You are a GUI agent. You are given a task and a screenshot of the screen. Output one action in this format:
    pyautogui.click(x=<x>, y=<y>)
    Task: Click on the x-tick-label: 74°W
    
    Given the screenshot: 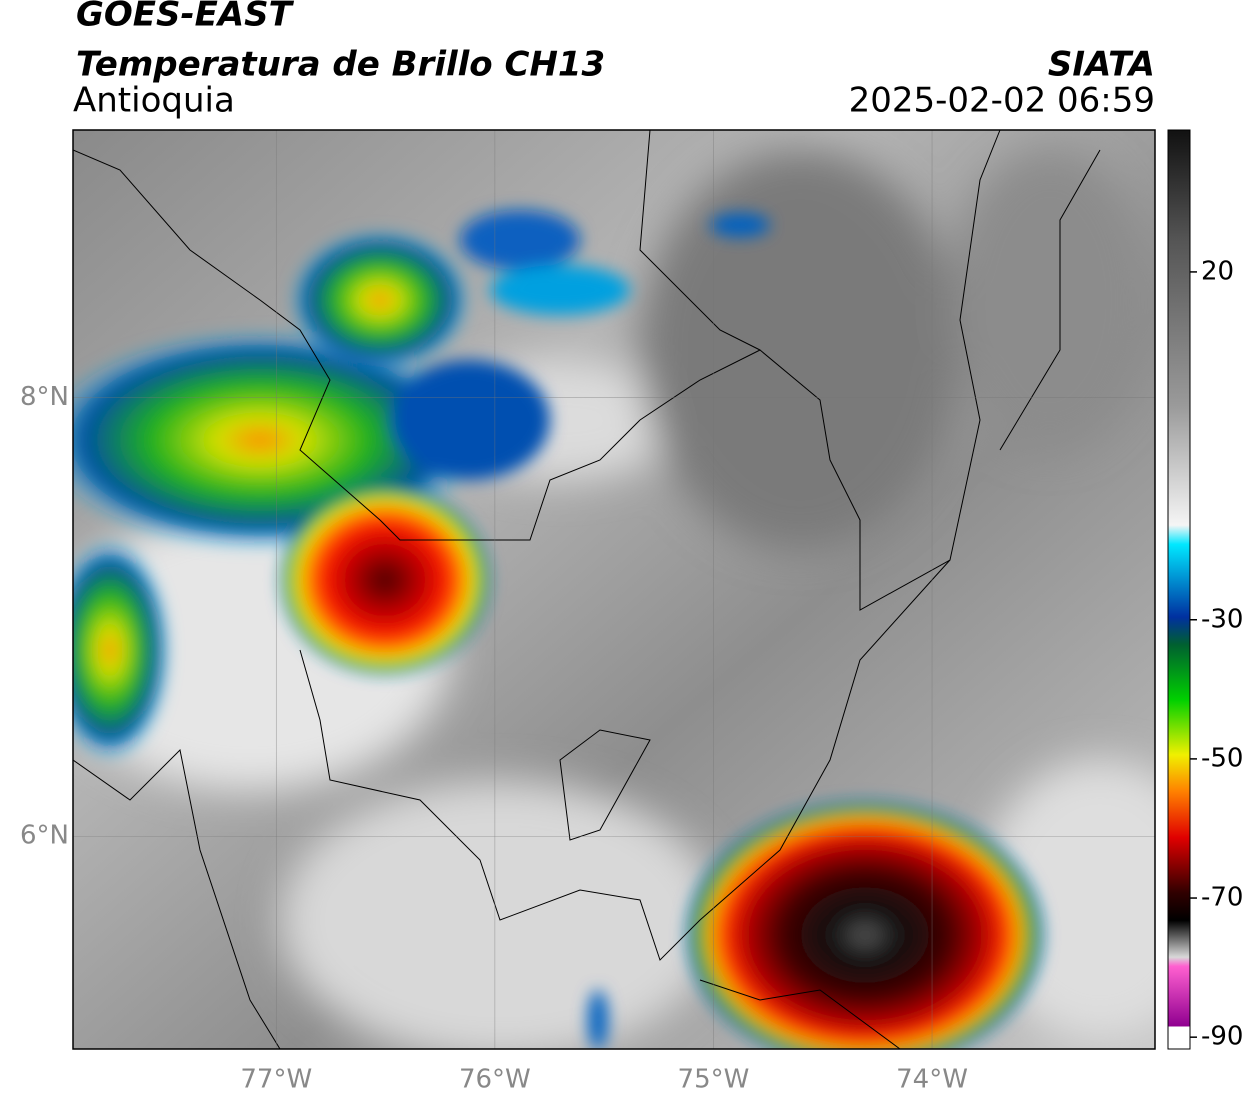 What is the action you would take?
    pyautogui.click(x=932, y=1080)
    